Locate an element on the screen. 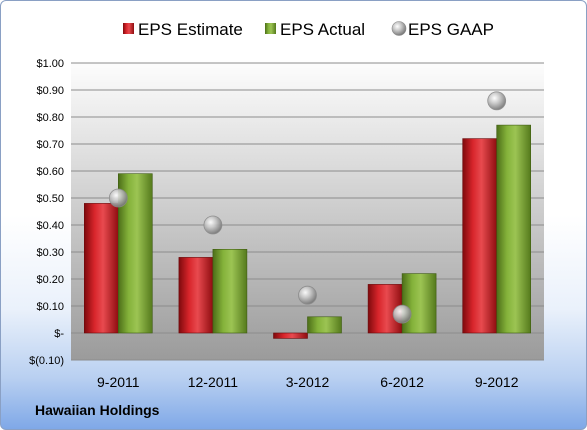 The height and width of the screenshot is (430, 587). legend-label: EPS Actual is located at coordinates (322, 29).